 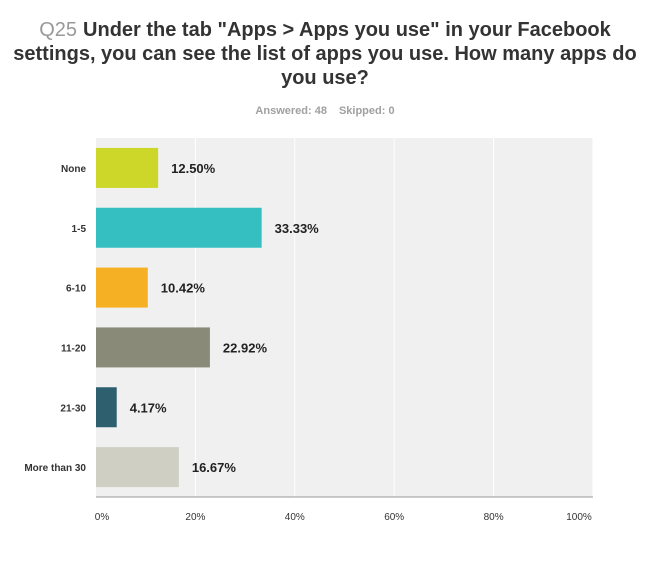 What do you see at coordinates (291, 111) in the screenshot?
I see `answered-count: Answered: 48` at bounding box center [291, 111].